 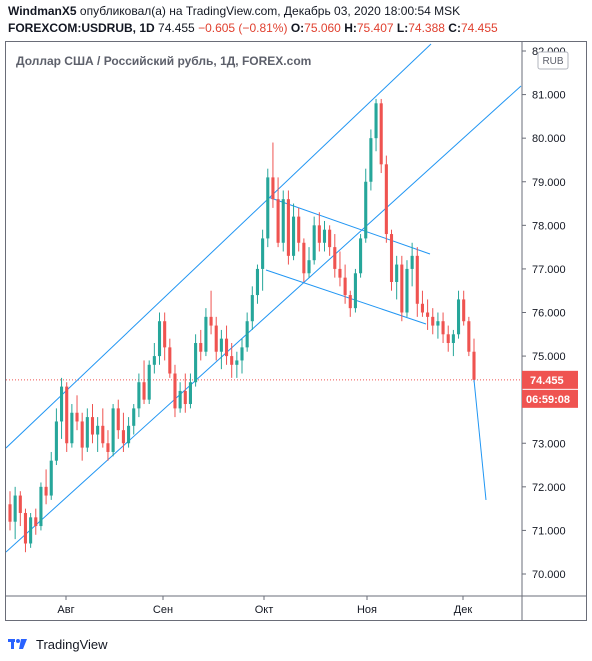 I want to click on tradingview-logo-icon, so click(x=19, y=644).